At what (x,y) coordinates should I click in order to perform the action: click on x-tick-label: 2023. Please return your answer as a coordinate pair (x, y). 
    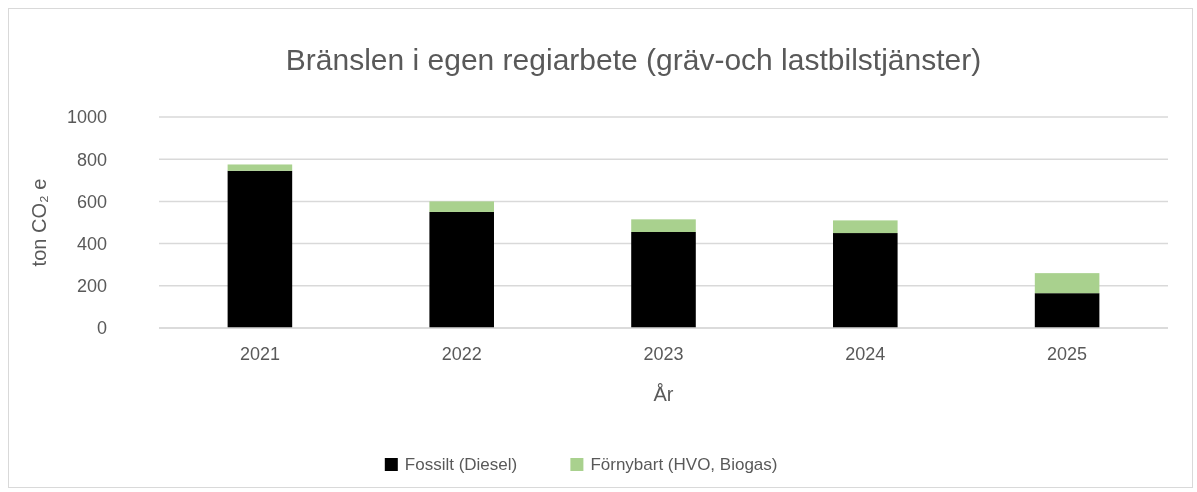
    Looking at the image, I should click on (663, 354).